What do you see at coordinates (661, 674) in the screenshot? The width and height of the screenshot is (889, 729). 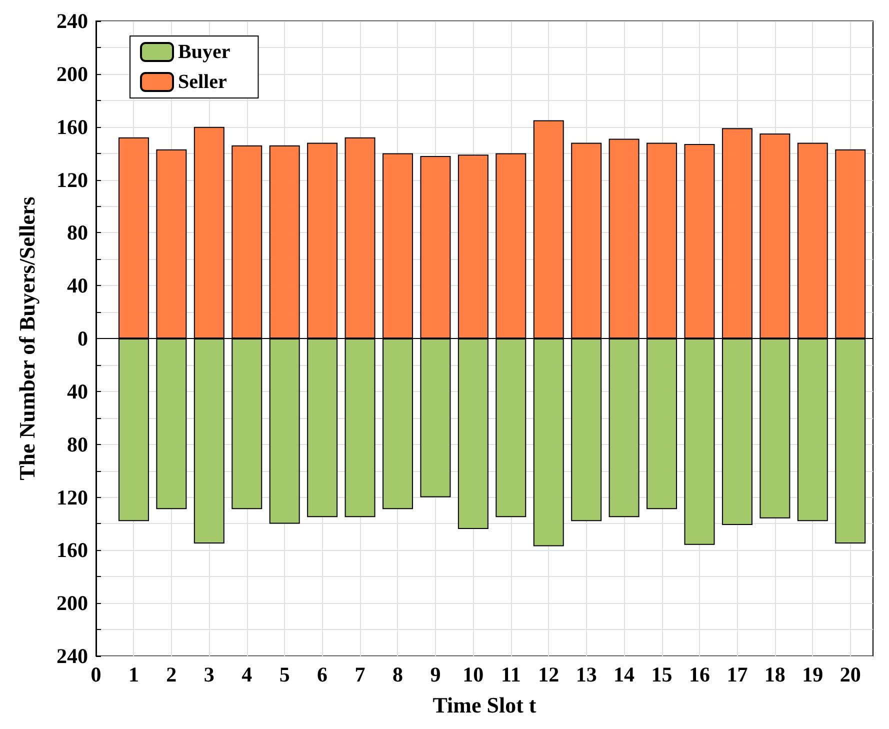 I see `x-tick-label: 15` at bounding box center [661, 674].